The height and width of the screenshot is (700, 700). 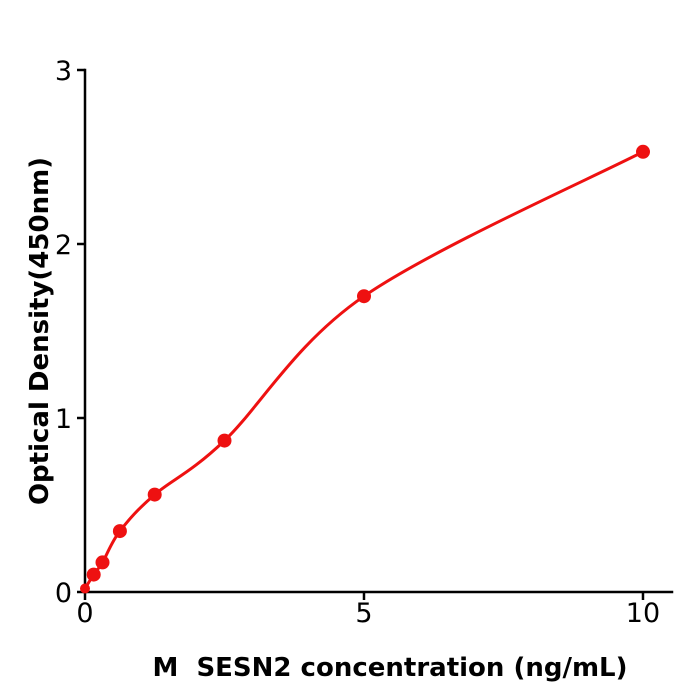 What do you see at coordinates (63, 71) in the screenshot?
I see `y-tick-label: 3` at bounding box center [63, 71].